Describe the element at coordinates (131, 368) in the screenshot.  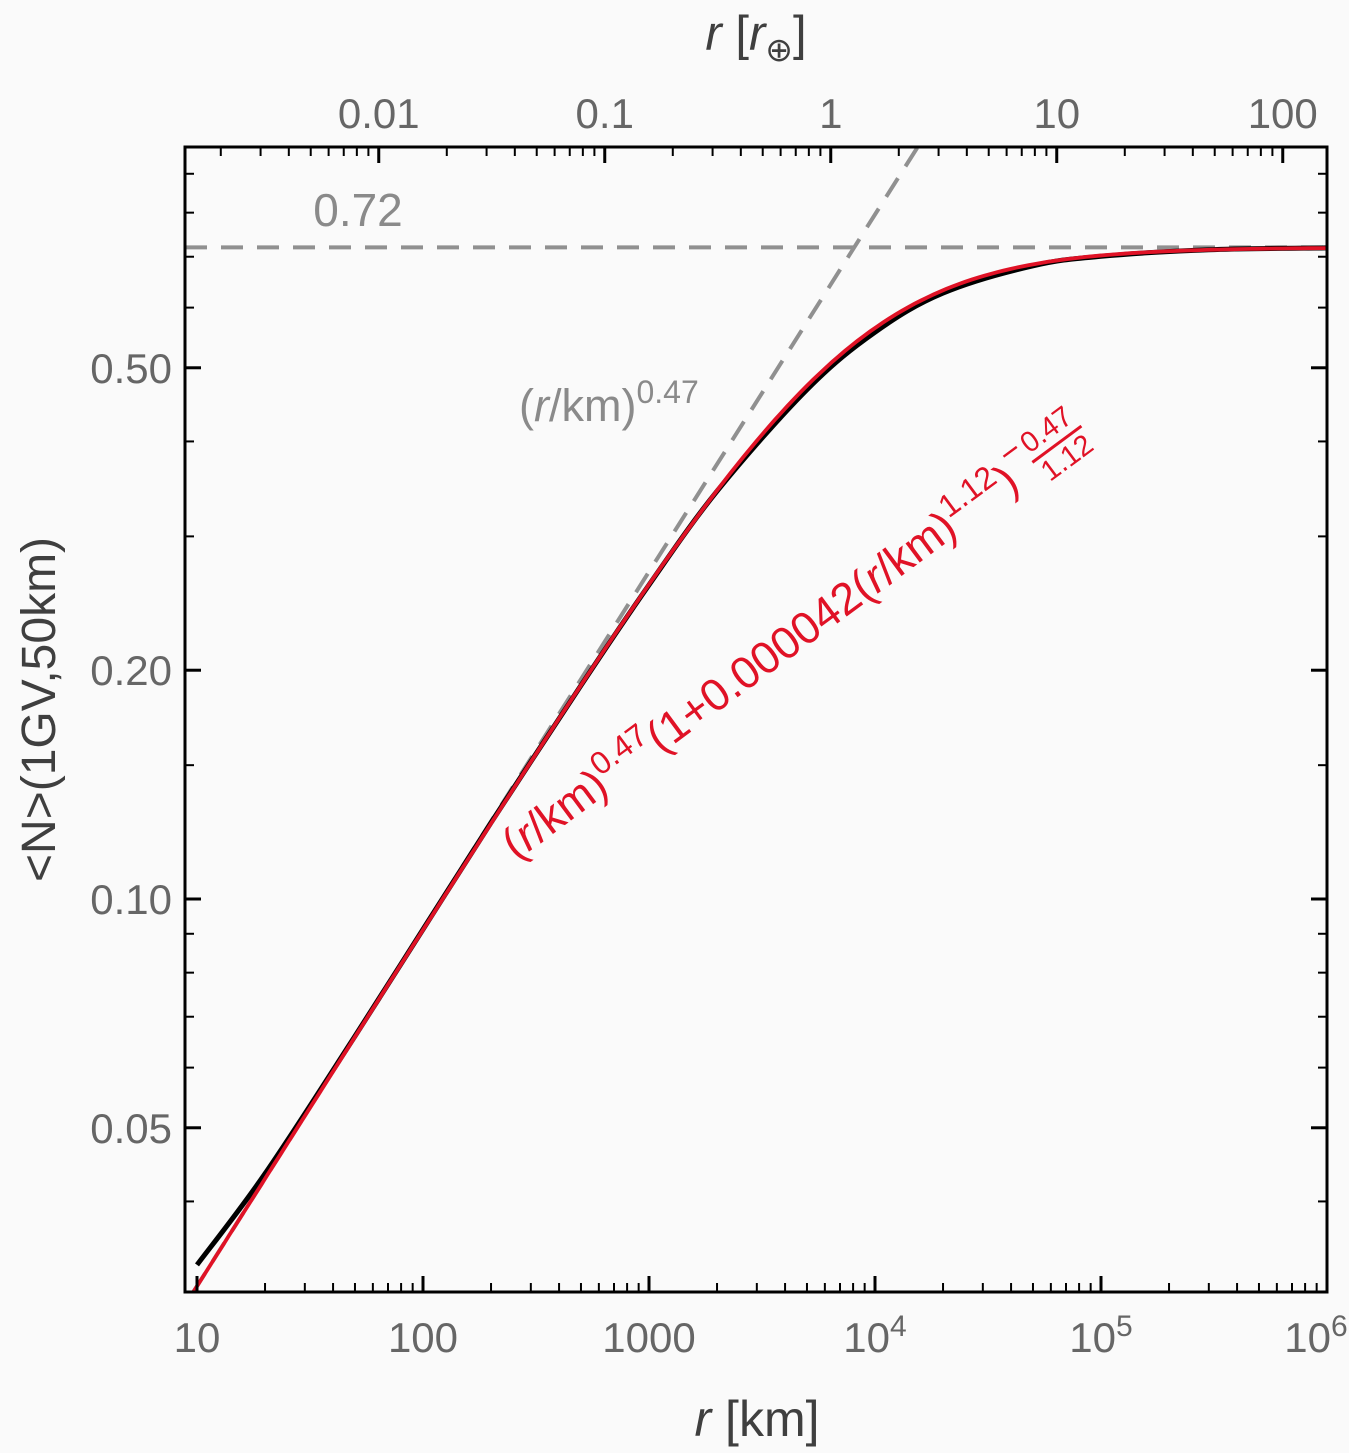
I see `y-tick-label: 0.50` at that location.